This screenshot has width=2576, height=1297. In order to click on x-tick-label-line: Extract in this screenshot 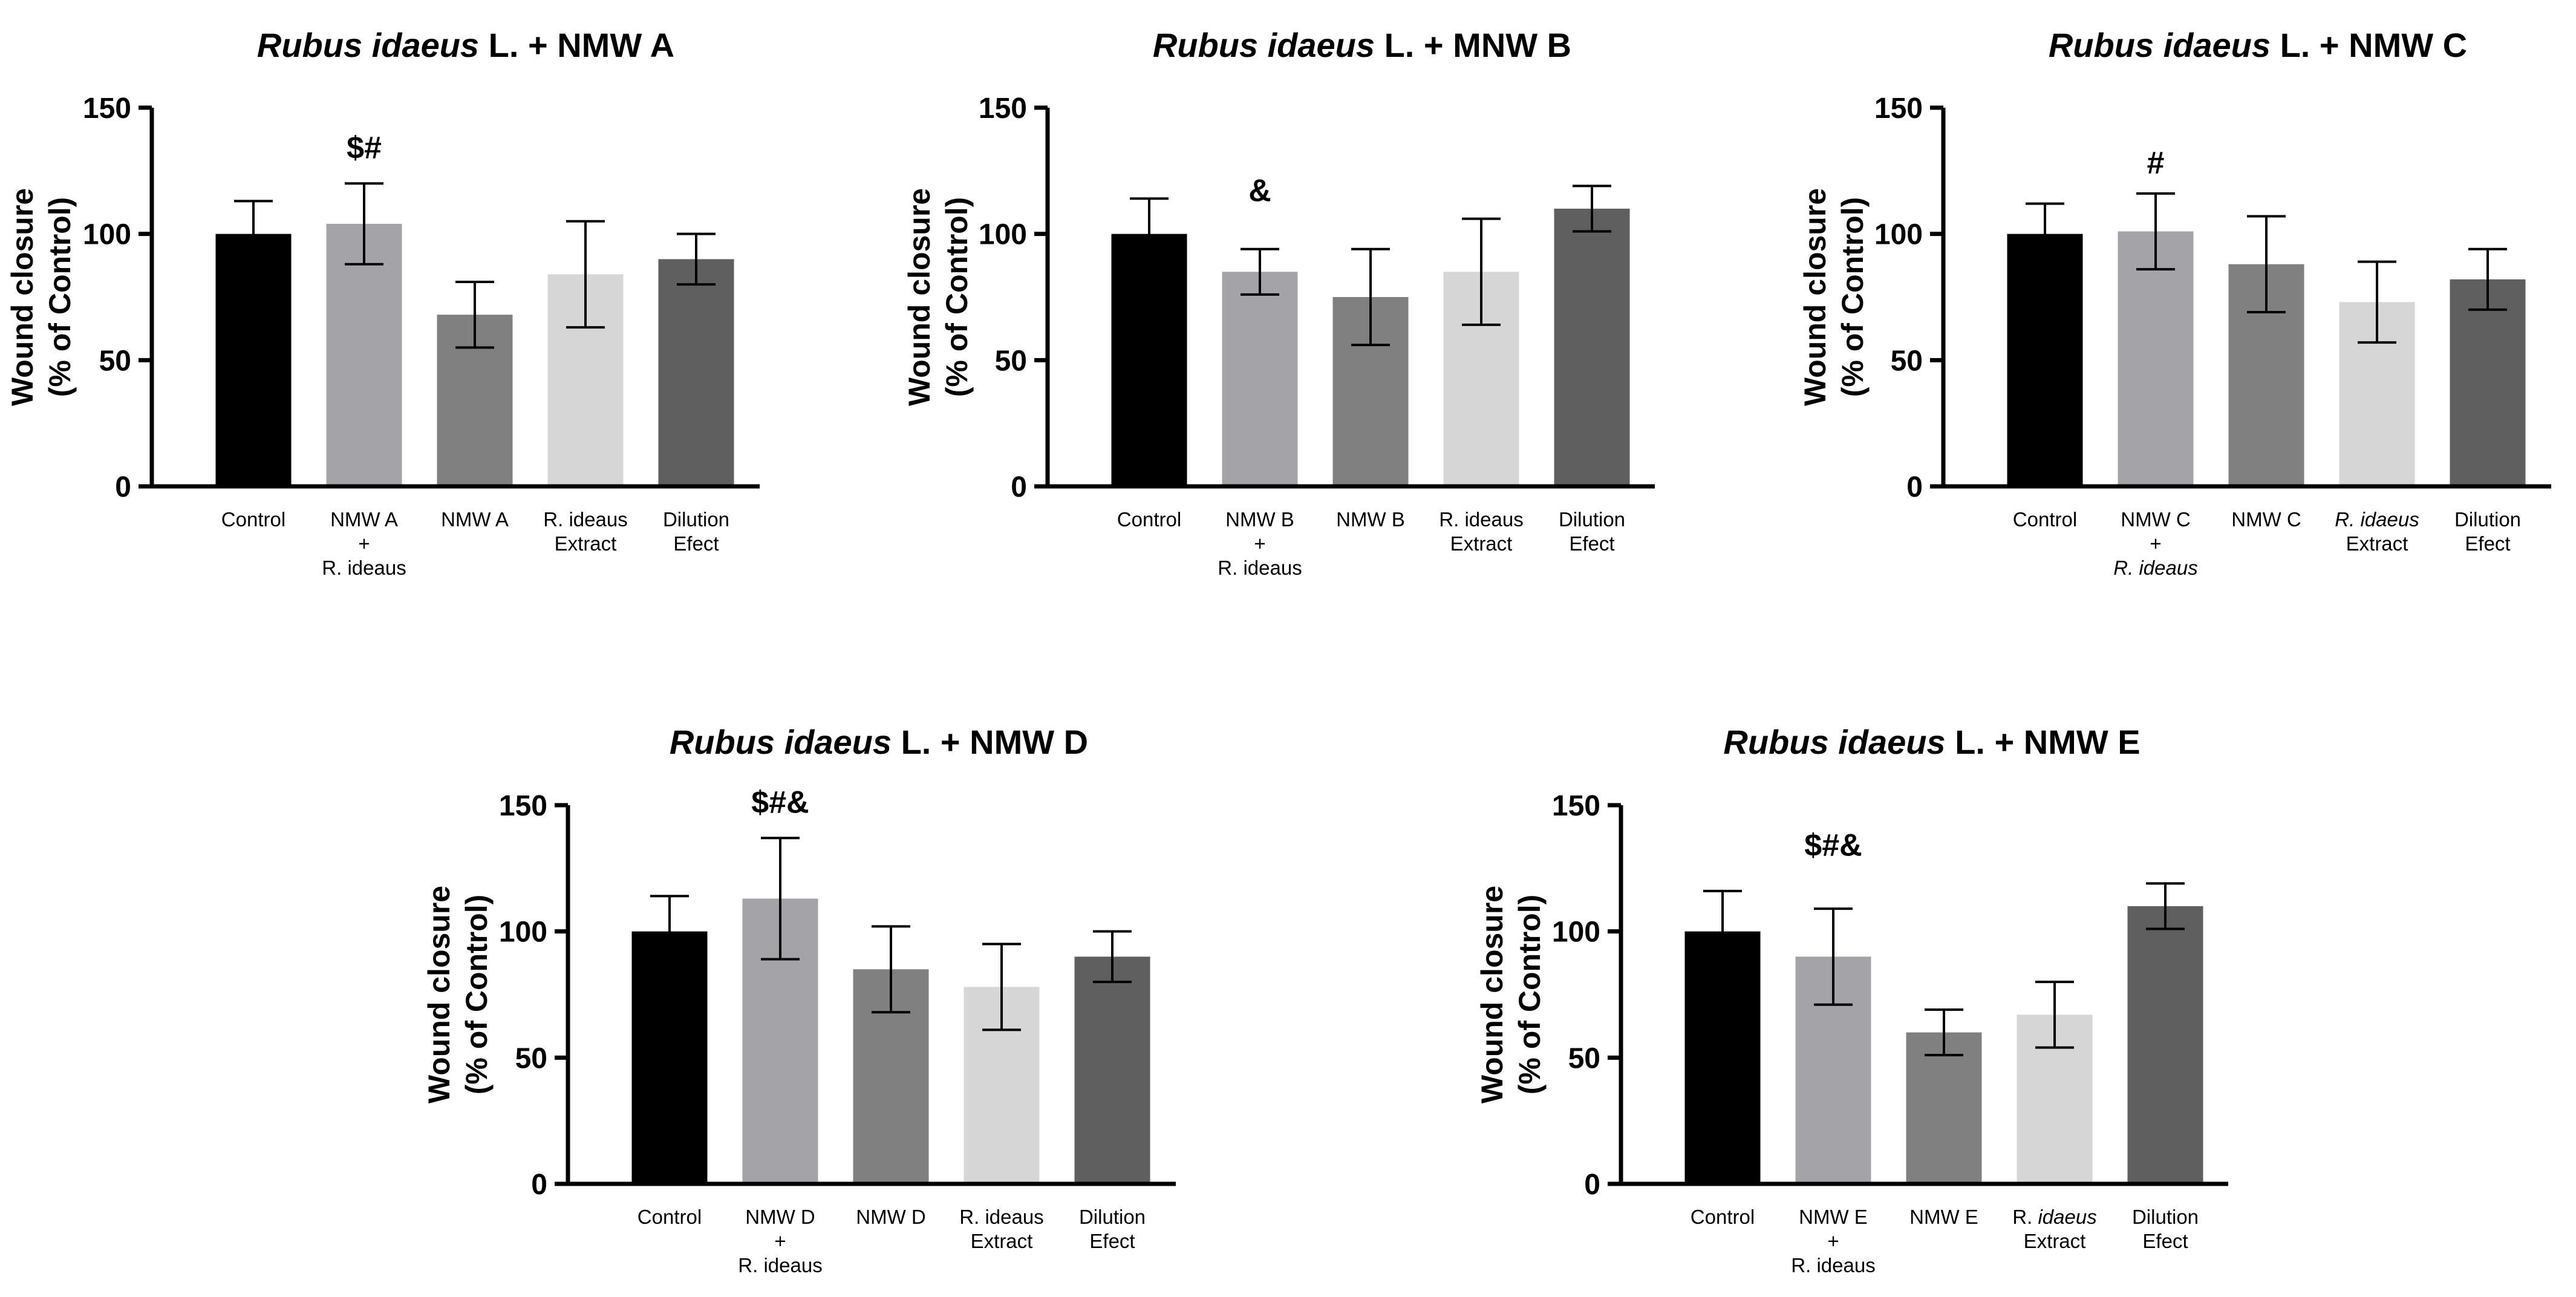, I will do `click(2377, 543)`.